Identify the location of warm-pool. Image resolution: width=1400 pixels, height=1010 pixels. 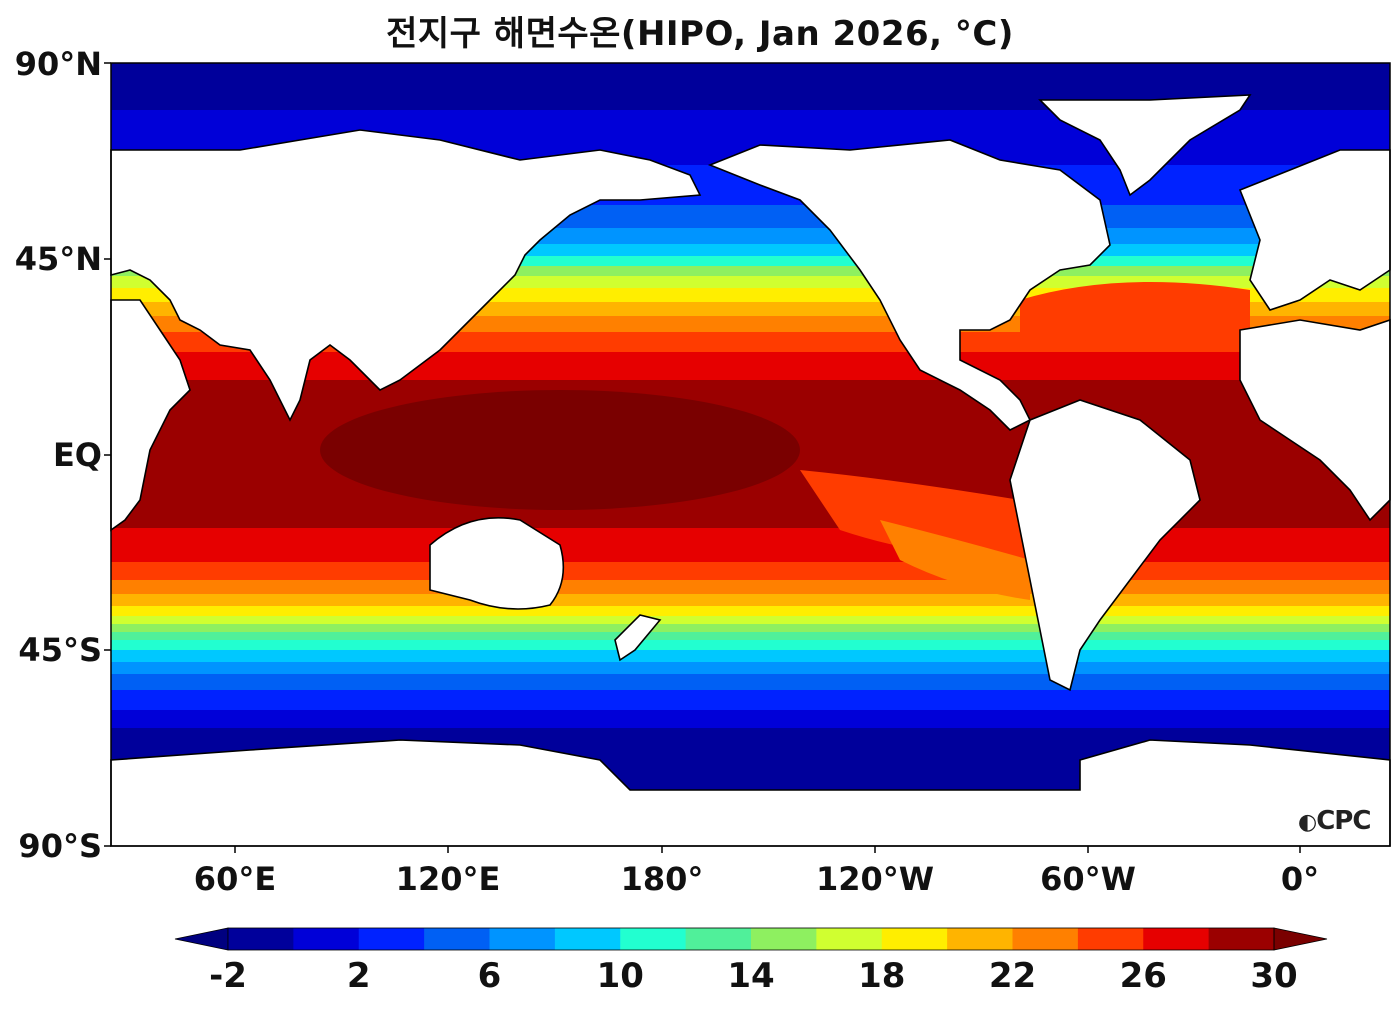
(560, 450).